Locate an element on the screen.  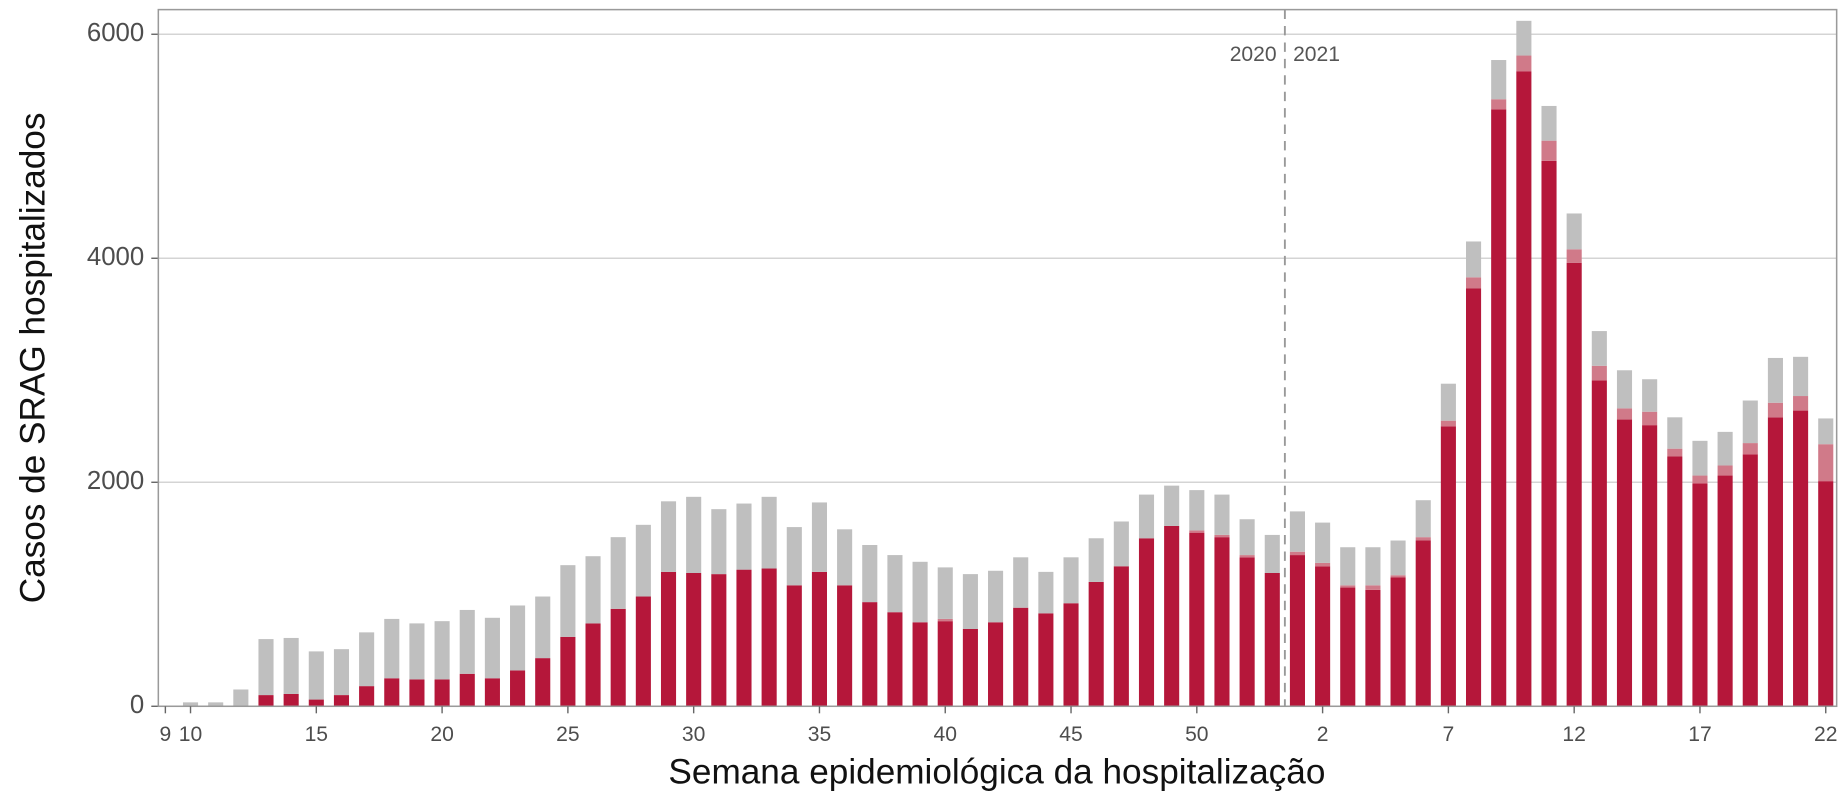
x-tick-label: 12 is located at coordinates (1573, 734).